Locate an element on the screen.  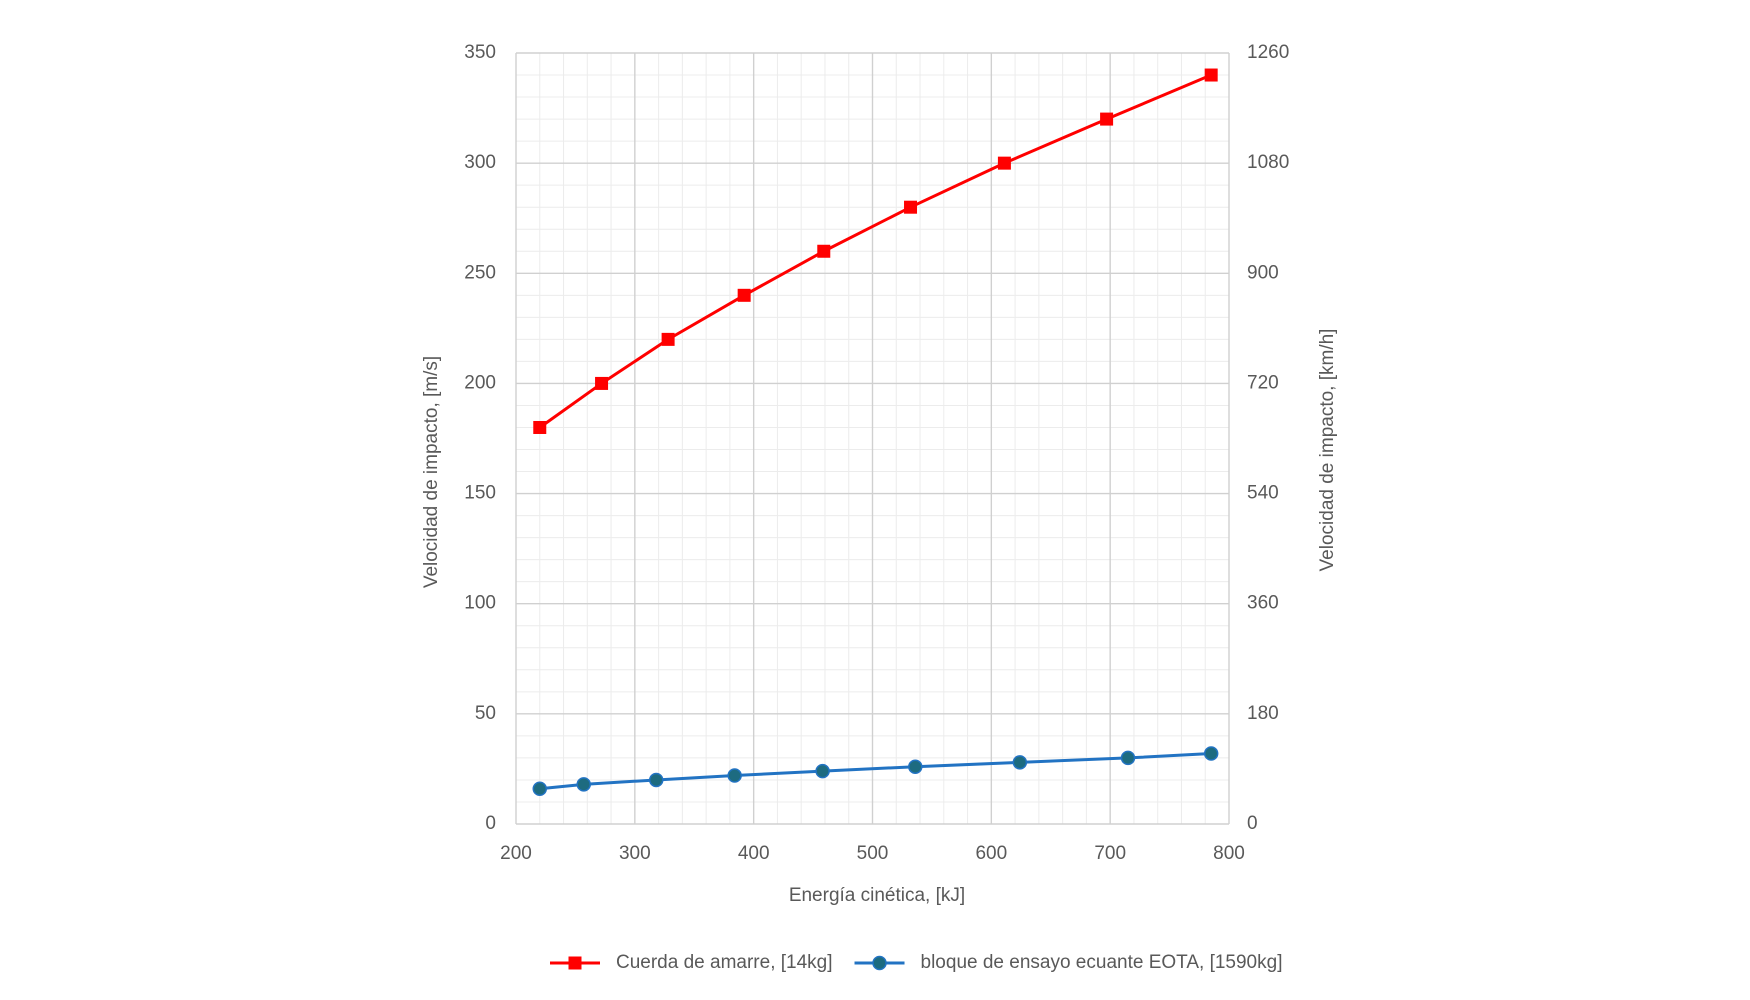
y2-tick-label: 1260 is located at coordinates (1268, 52).